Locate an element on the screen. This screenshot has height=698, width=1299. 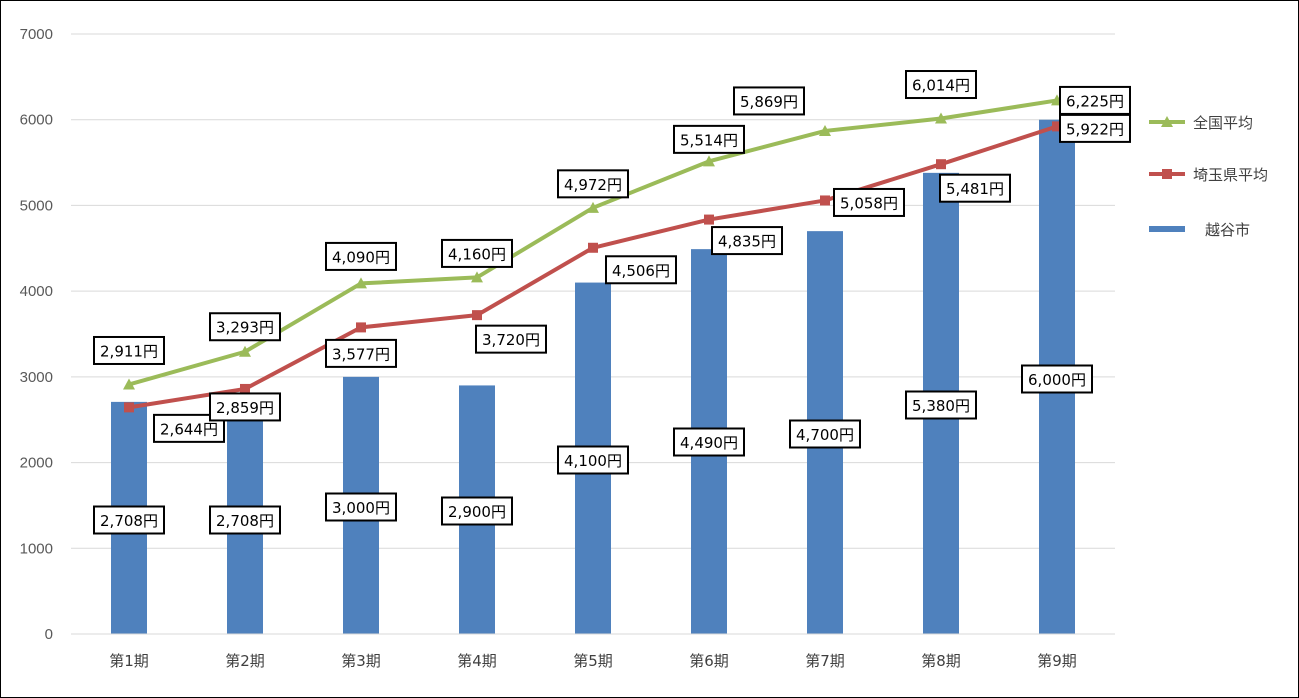
x-tick-label: 第9期 is located at coordinates (1057, 661).